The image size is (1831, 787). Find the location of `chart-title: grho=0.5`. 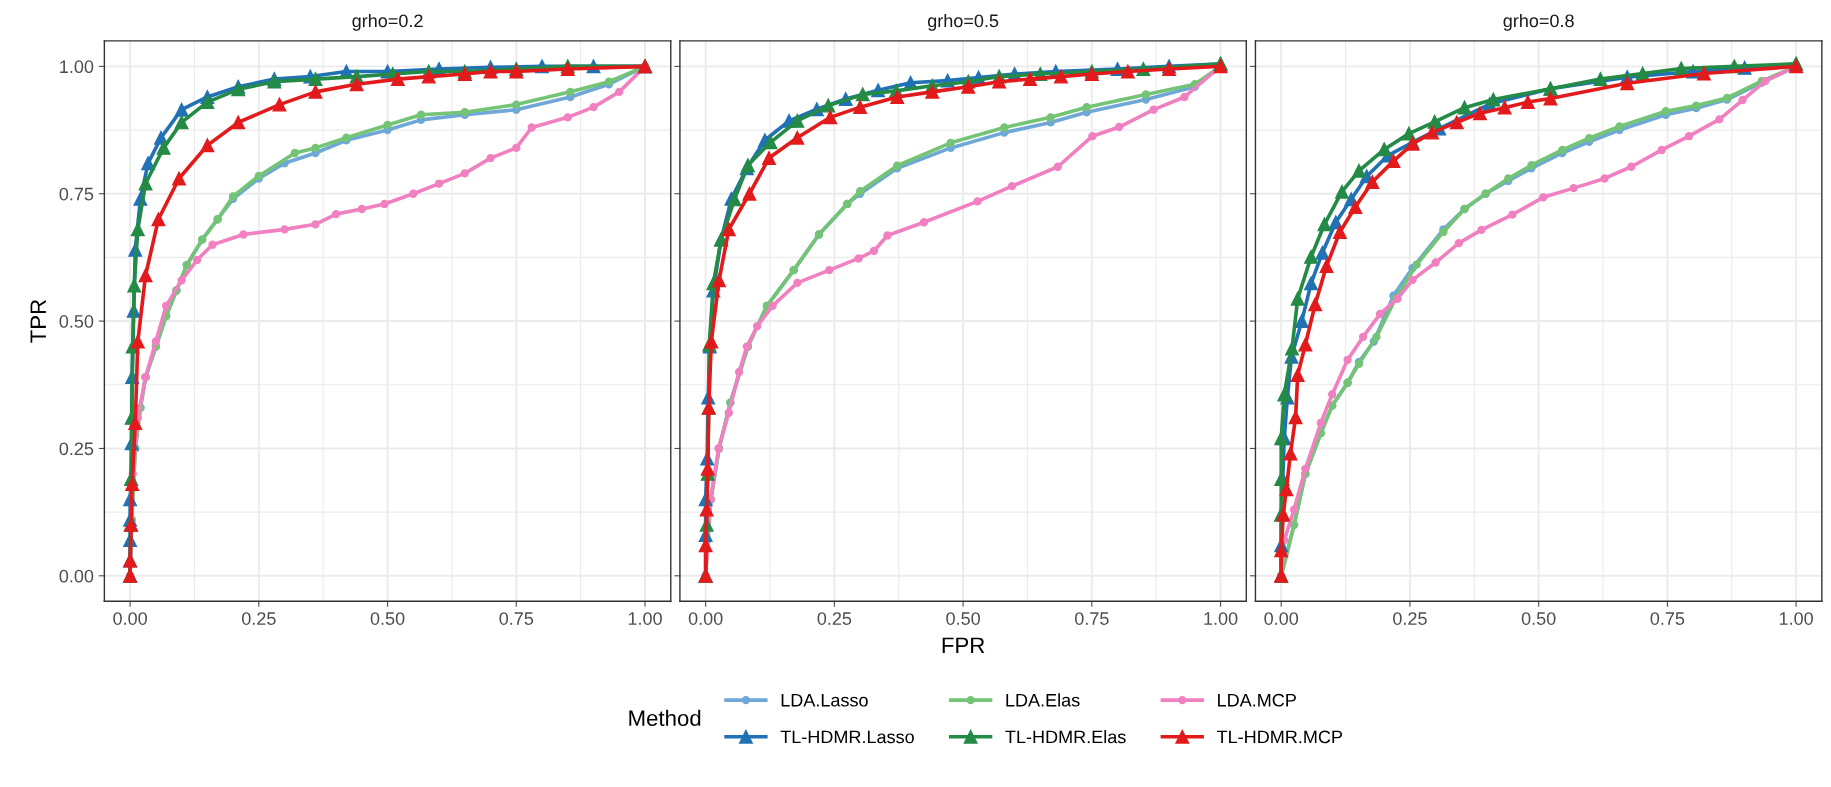

chart-title: grho=0.5 is located at coordinates (963, 22).